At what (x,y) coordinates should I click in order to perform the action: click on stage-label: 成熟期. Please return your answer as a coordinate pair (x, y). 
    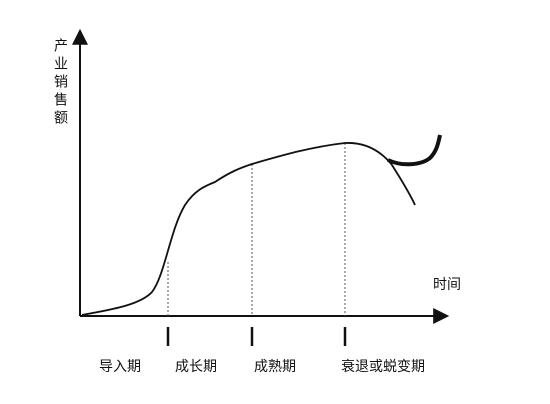
    Looking at the image, I should click on (275, 367).